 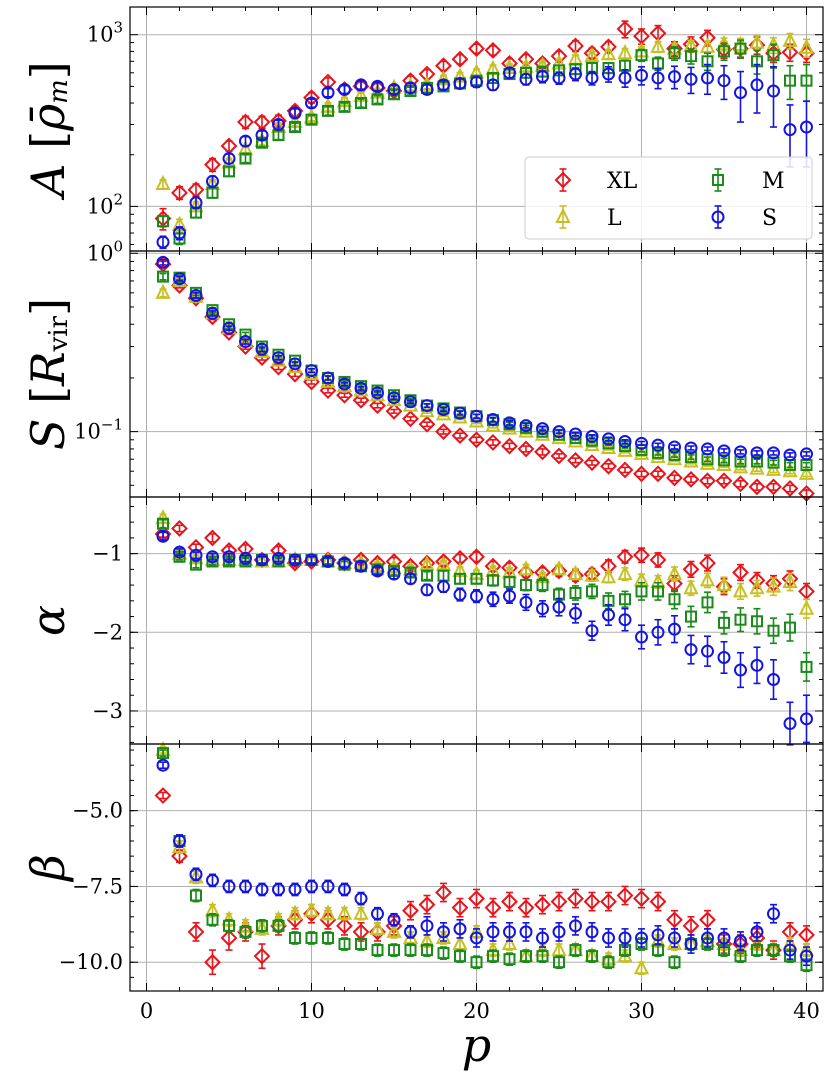 What do you see at coordinates (112, 425) in the screenshot?
I see `y-tick-label-exponent: −1` at bounding box center [112, 425].